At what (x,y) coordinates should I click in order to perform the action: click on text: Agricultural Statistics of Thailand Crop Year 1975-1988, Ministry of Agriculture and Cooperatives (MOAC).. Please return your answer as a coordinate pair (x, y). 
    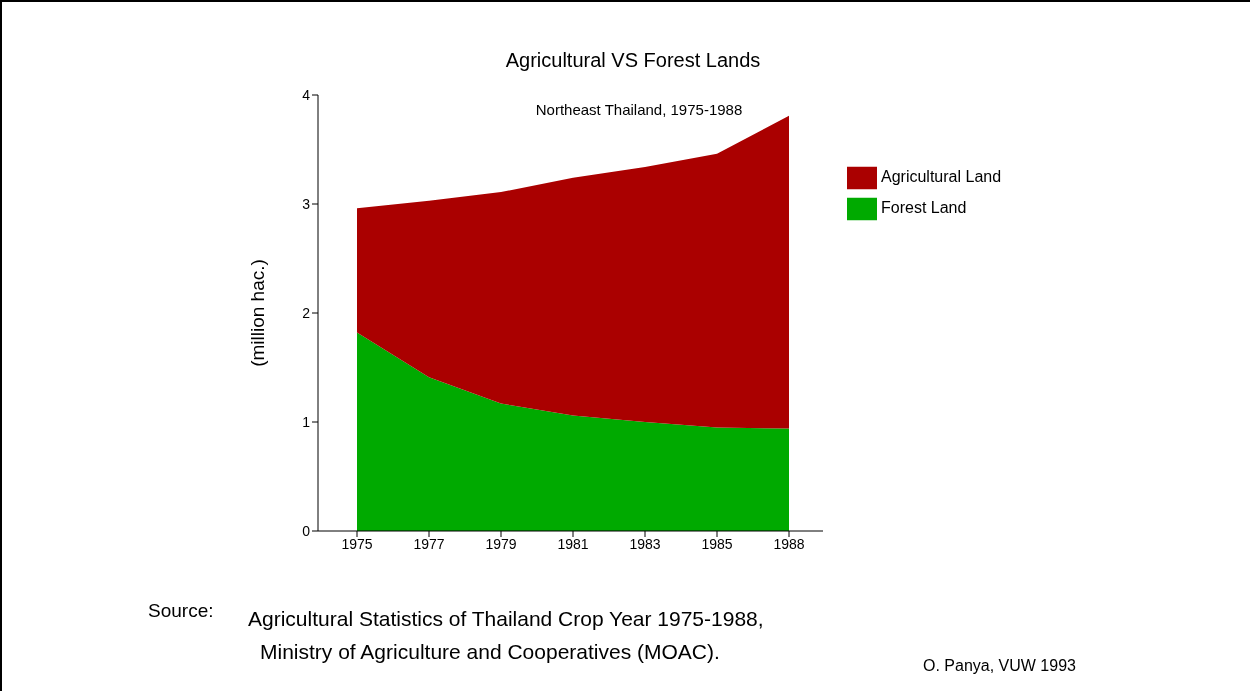
    Looking at the image, I should click on (506, 635).